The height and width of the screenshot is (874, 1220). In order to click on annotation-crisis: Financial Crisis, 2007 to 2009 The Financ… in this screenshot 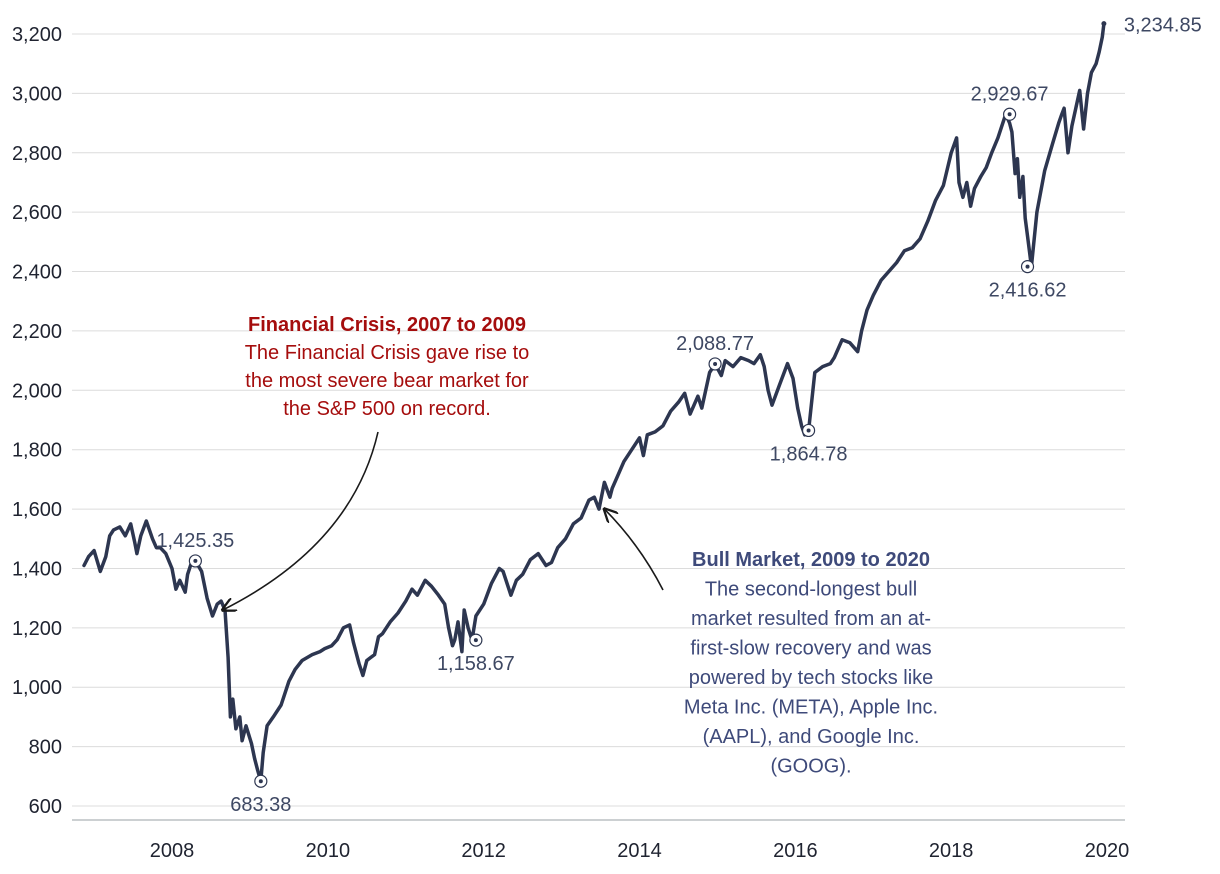, I will do `click(376, 462)`.